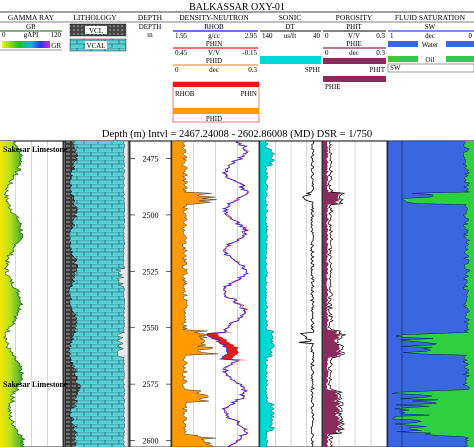  Describe the element at coordinates (354, 17) in the screenshot. I see `header-label-porosity: POROSITY` at that location.